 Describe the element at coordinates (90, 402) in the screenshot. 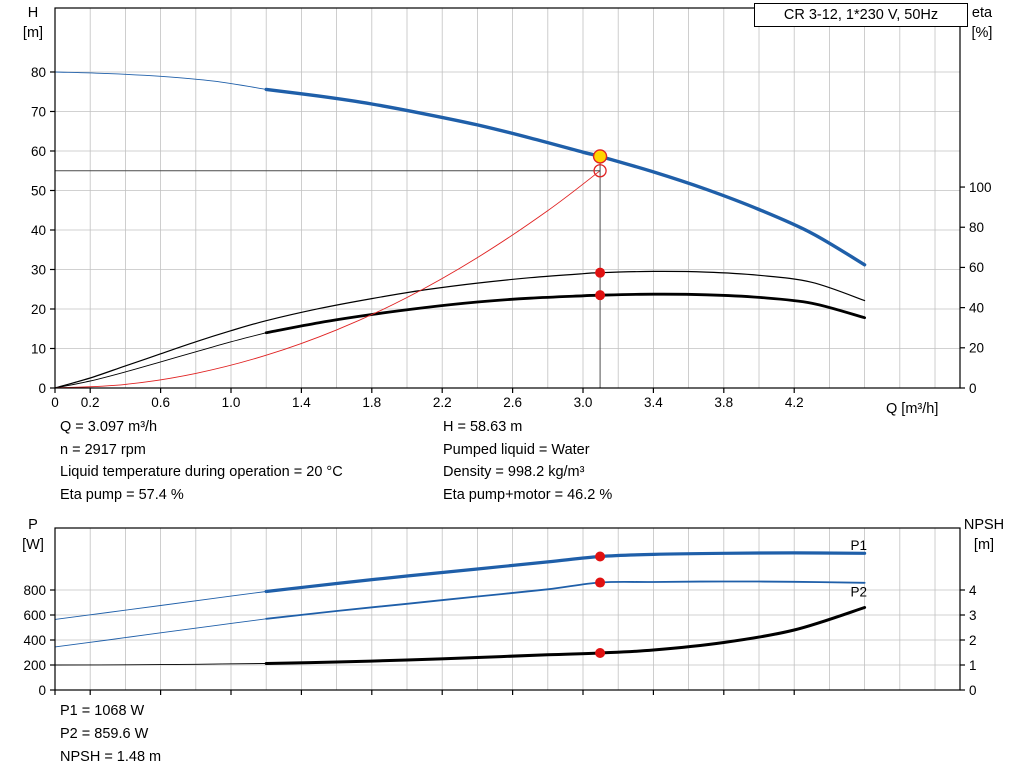

I see `x-tick-label: 0.2` at that location.